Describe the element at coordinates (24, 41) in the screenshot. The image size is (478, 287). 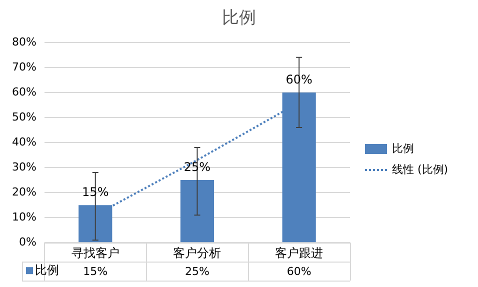
I see `y-tick-label: 80%` at that location.